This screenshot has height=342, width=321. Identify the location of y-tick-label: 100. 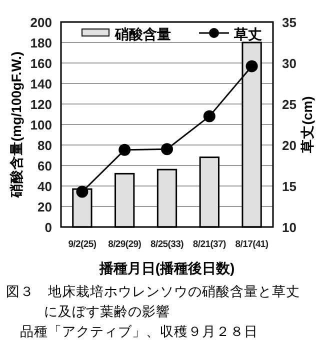
(41, 125).